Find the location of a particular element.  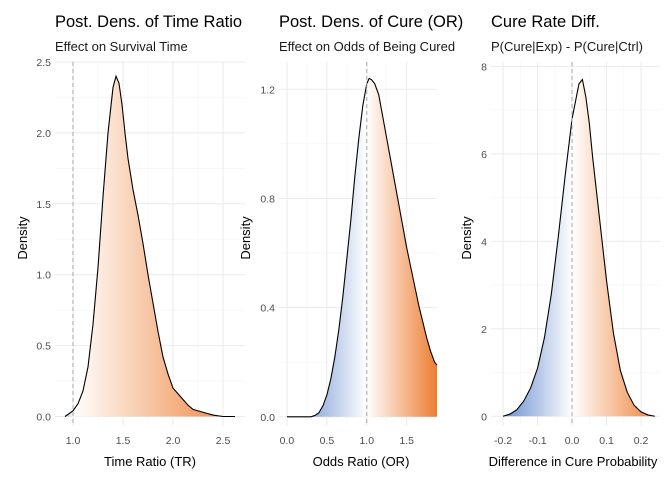

x-tick-labels: 1.0 1.5 2.0 2.5 is located at coordinates (148, 441).